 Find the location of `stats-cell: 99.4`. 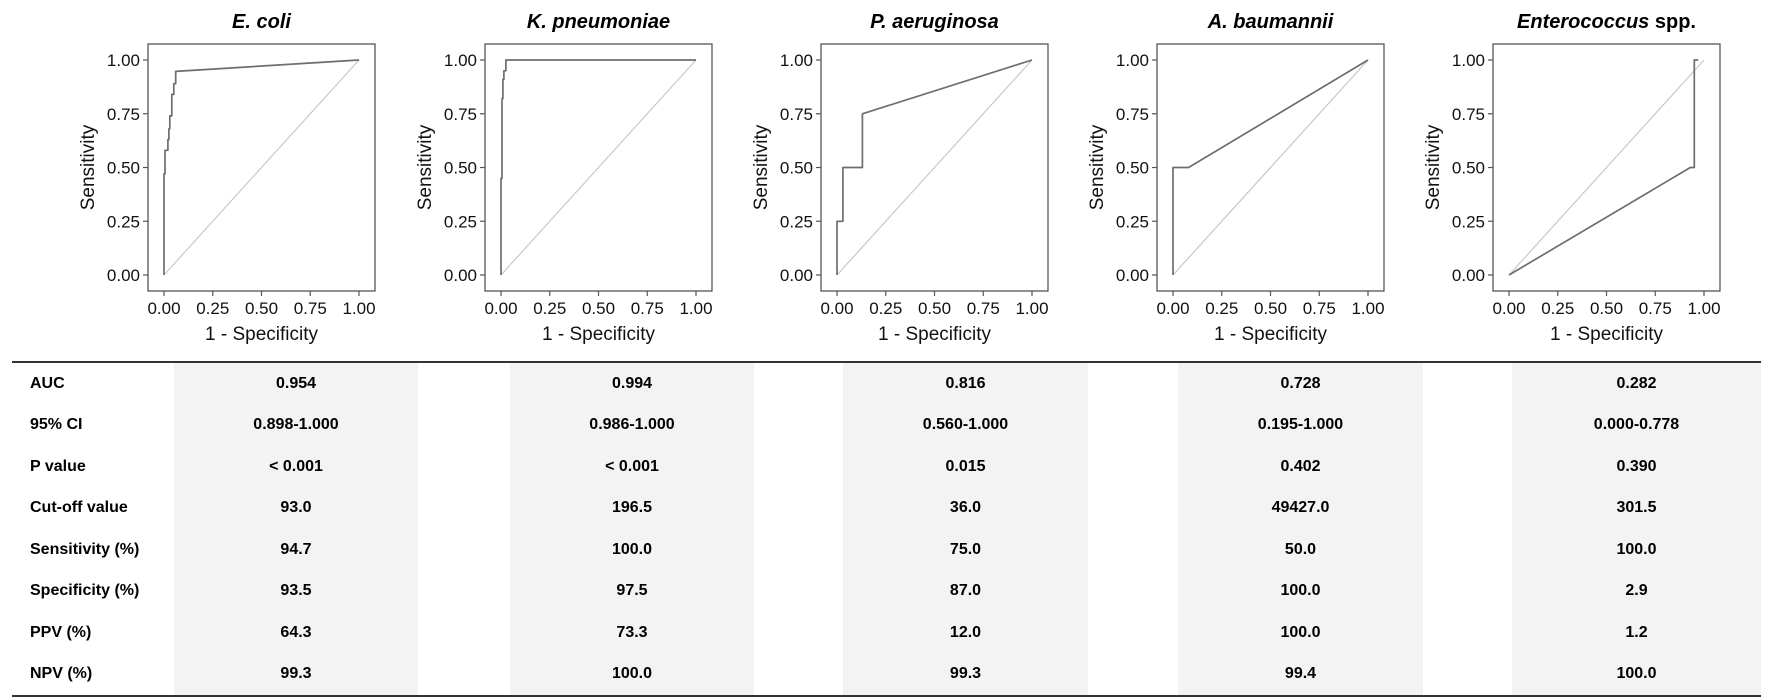

stats-cell: 99.4 is located at coordinates (1300, 674).